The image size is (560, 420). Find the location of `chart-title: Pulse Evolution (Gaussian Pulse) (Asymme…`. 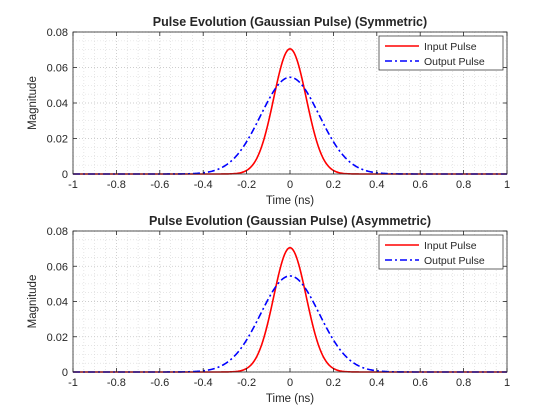

chart-title: Pulse Evolution (Gaussian Pulse) (Asymme… is located at coordinates (290, 221).